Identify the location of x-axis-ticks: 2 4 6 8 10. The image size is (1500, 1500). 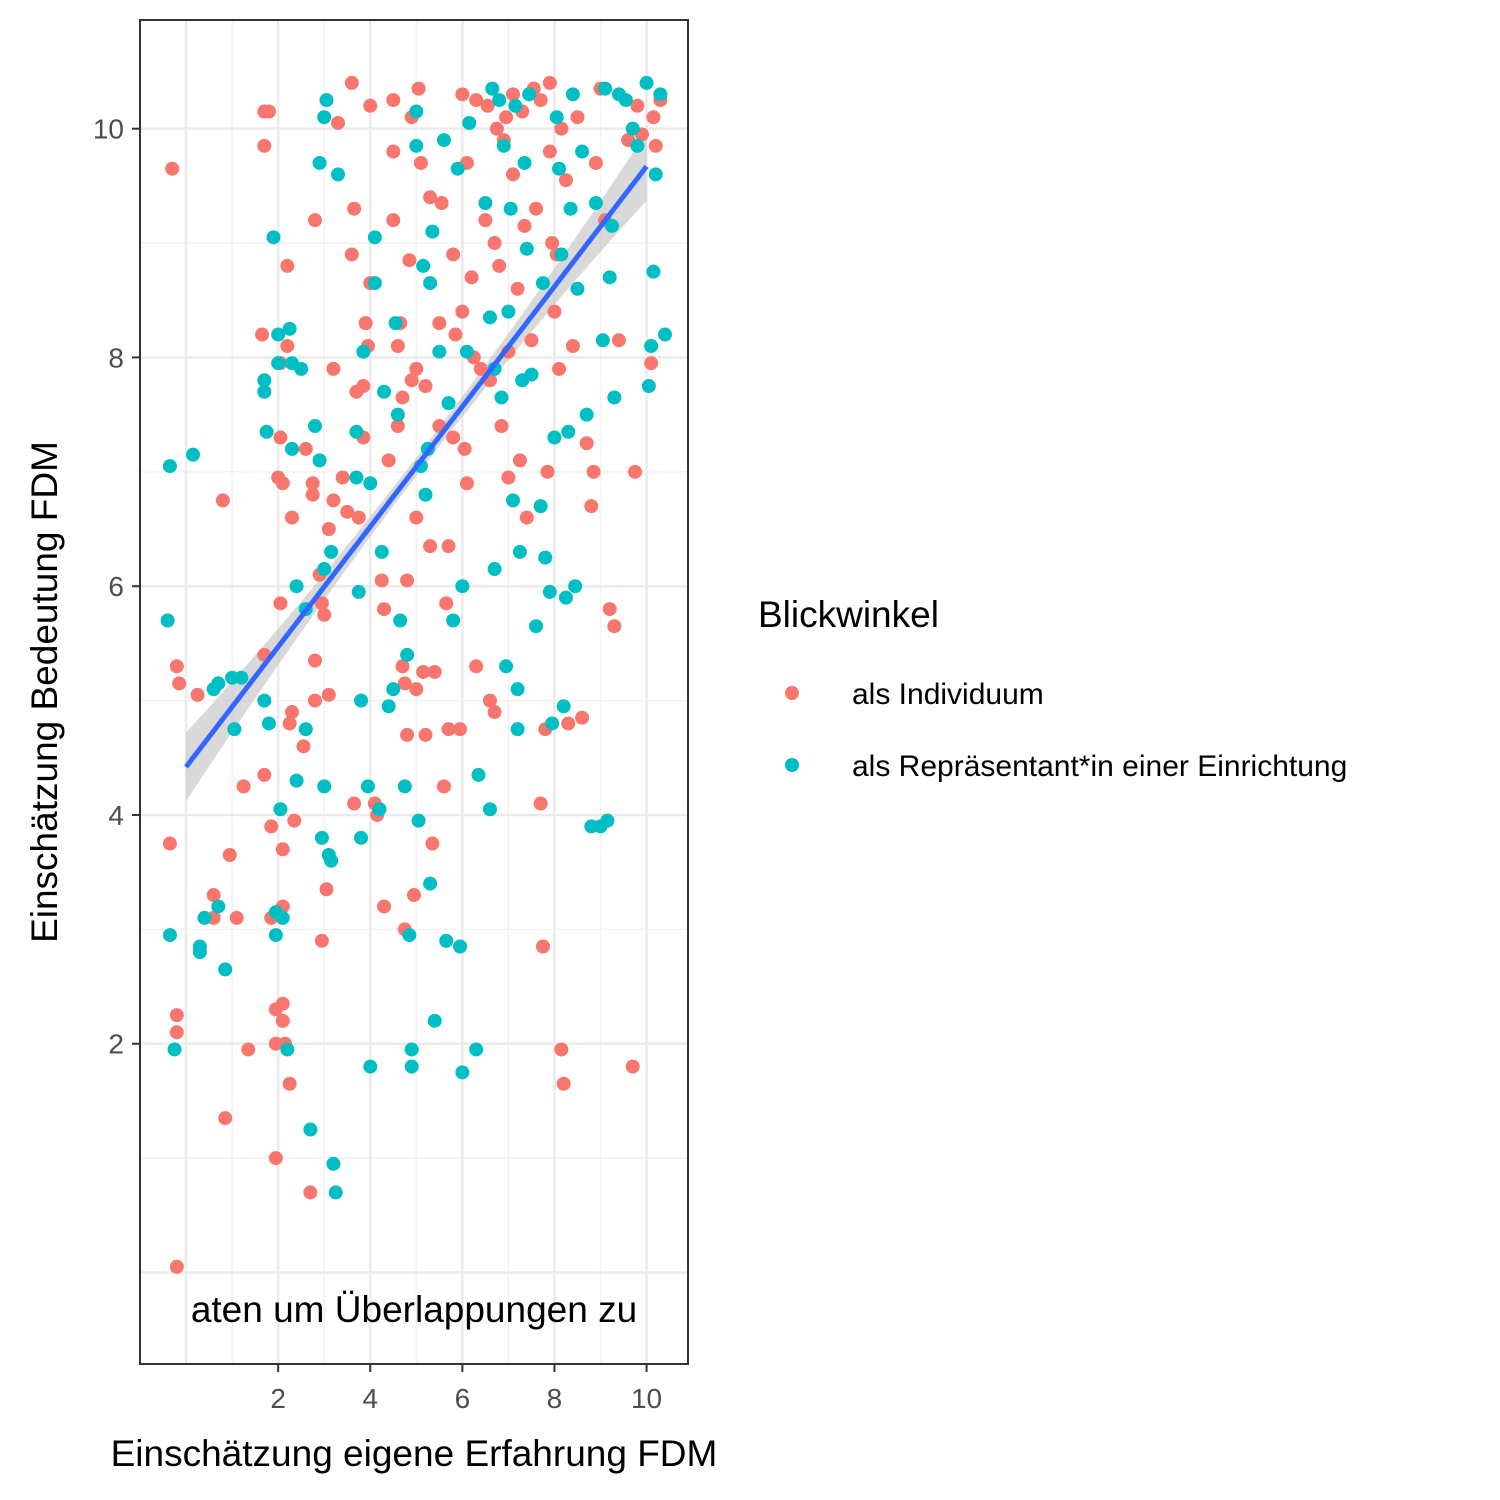
(466, 1389).